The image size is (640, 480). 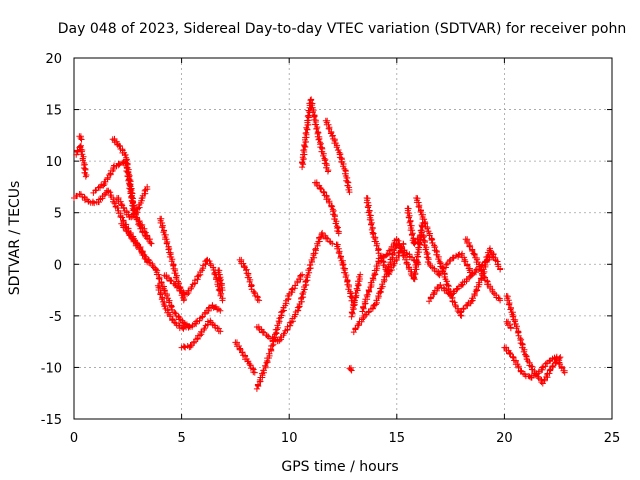 I want to click on data-series-arc-o, so click(x=245, y=357).